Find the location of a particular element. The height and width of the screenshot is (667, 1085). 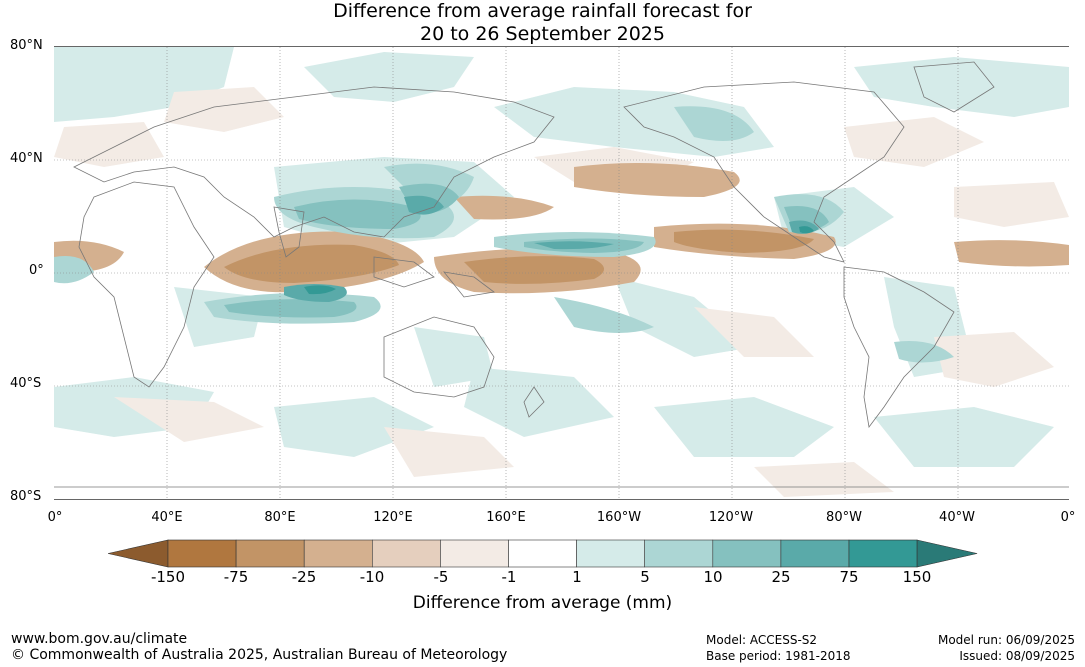

colorbar-tick: -150 is located at coordinates (168, 577).